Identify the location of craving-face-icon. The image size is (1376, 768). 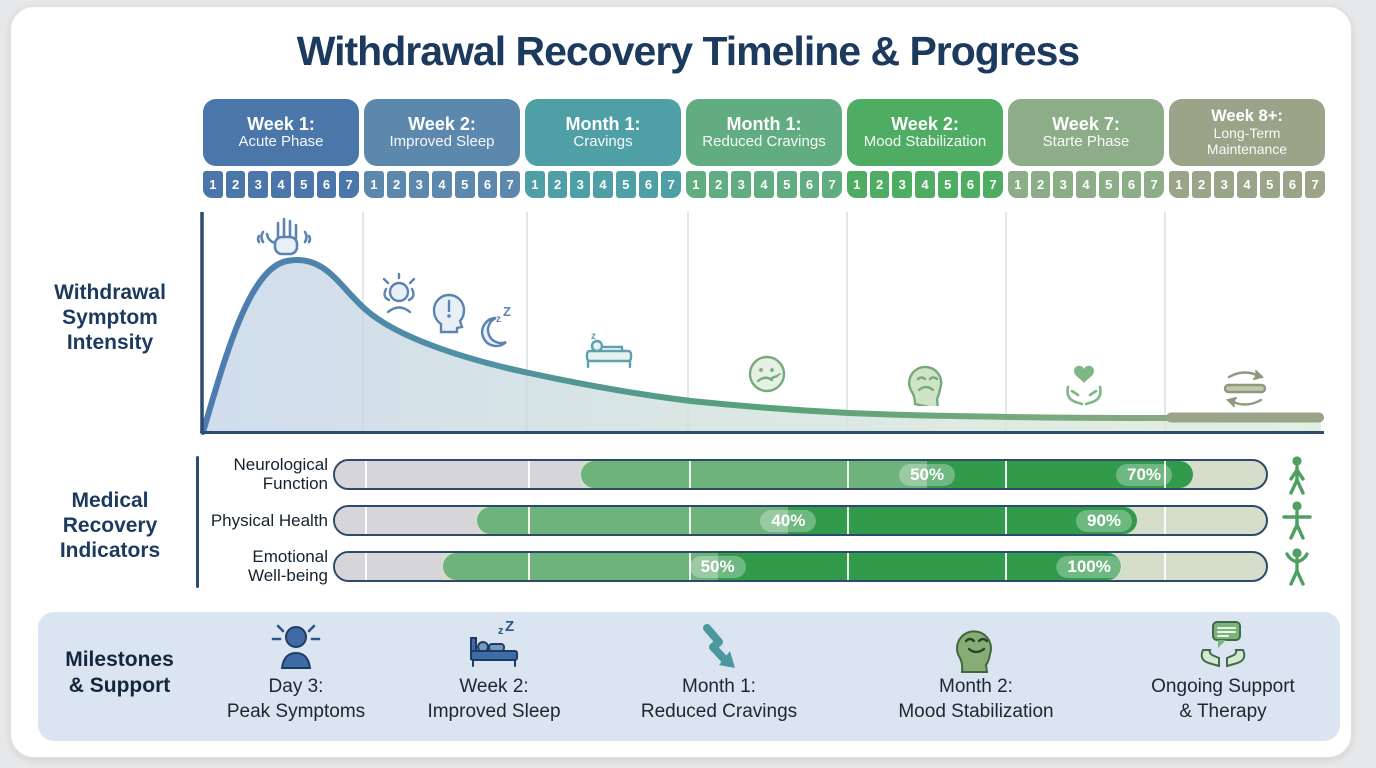
(767, 374).